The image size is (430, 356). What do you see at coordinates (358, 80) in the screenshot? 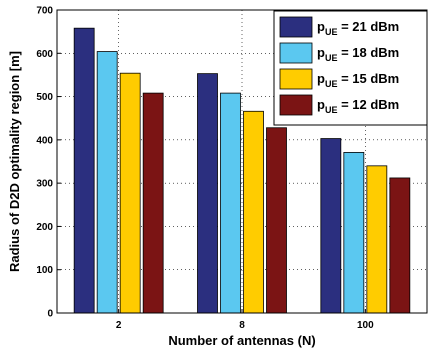
I see `legend-entry-label: pUE = 15 dBm` at bounding box center [358, 80].